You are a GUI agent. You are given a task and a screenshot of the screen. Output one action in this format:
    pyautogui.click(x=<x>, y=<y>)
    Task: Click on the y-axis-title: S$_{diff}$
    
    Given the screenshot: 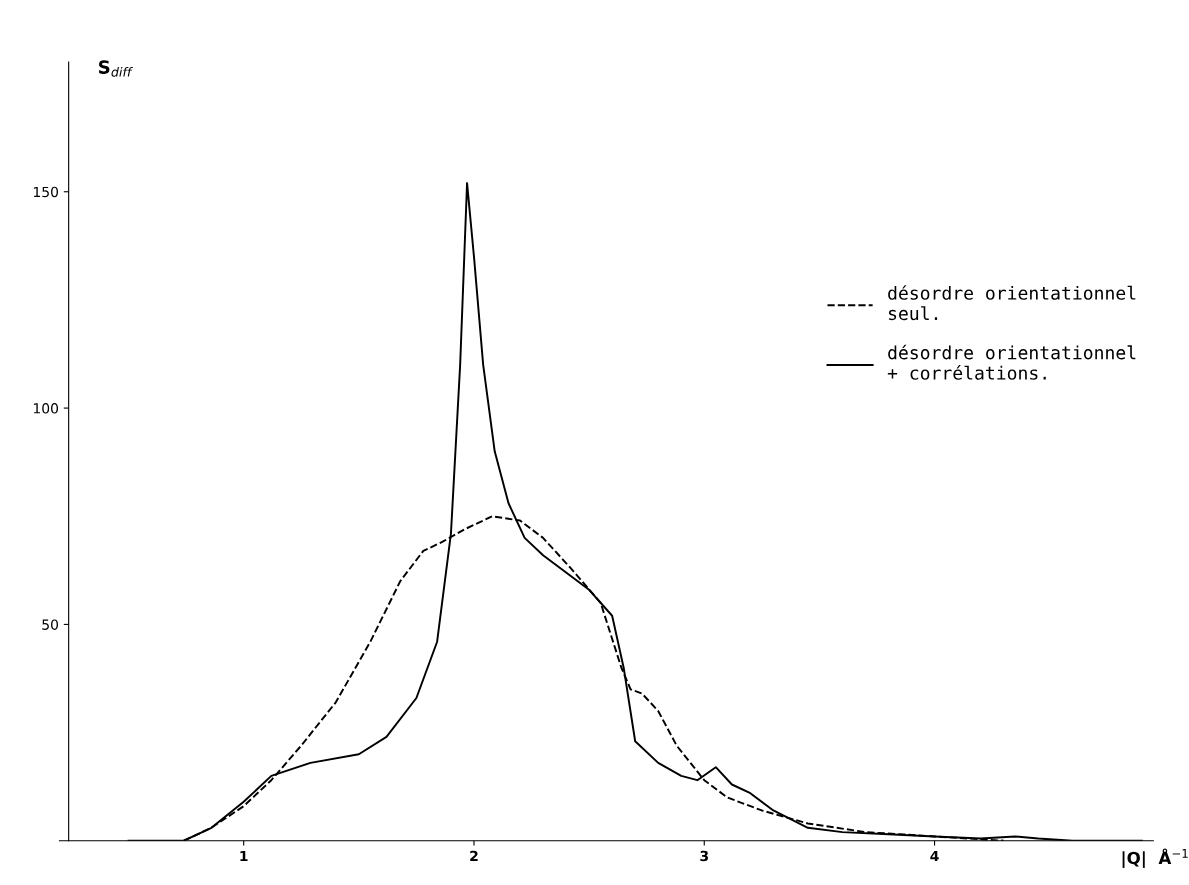 What is the action you would take?
    pyautogui.click(x=116, y=68)
    